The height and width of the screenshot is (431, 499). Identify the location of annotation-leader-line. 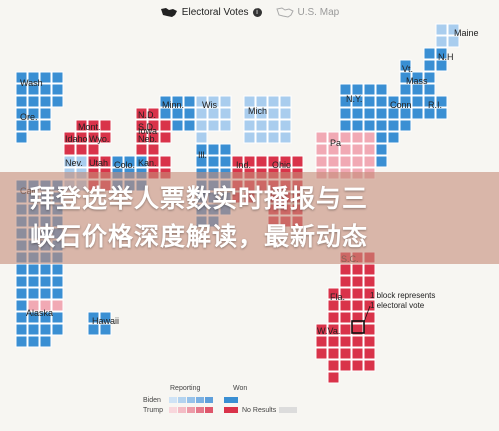
(367, 314).